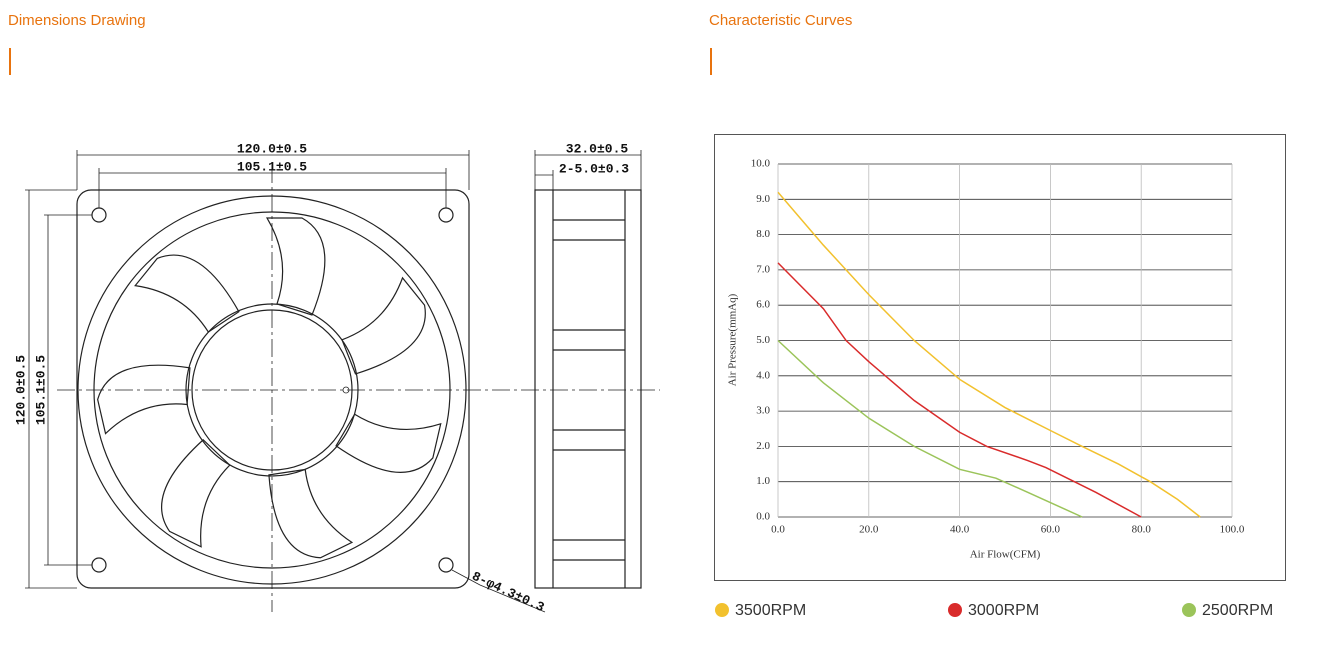 The width and height of the screenshot is (1321, 651). I want to click on x-tick-label: 0.0, so click(778, 530).